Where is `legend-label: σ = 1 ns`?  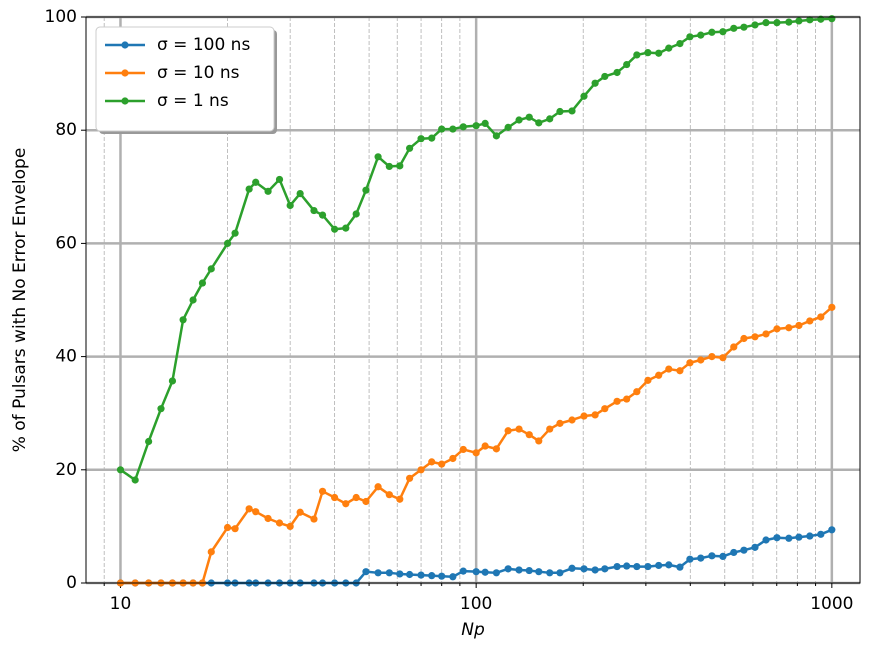 legend-label: σ = 1 ns is located at coordinates (193, 101).